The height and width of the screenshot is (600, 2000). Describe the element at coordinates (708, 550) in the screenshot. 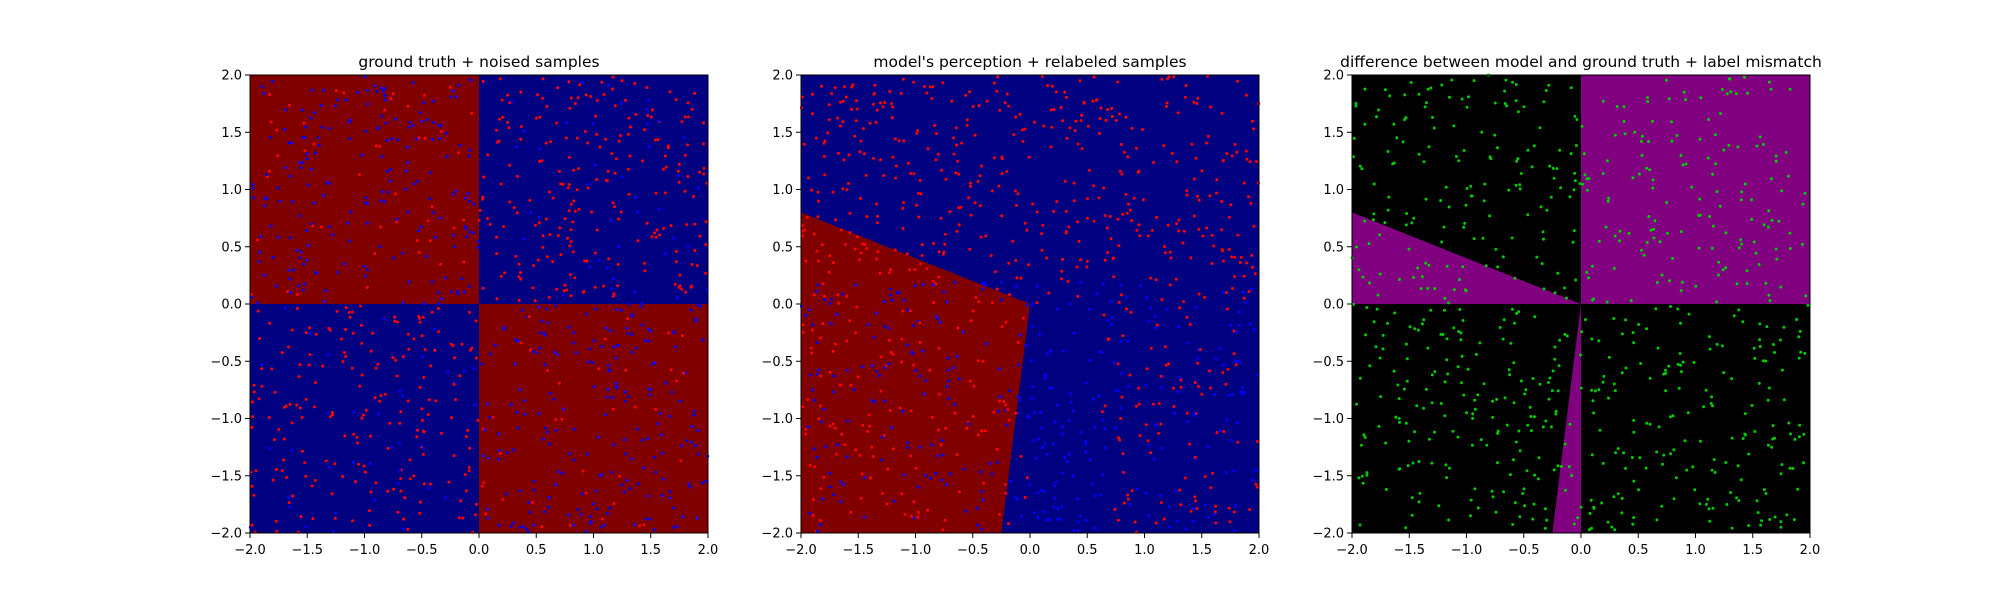

I see `x-tick-label: 2.0` at that location.